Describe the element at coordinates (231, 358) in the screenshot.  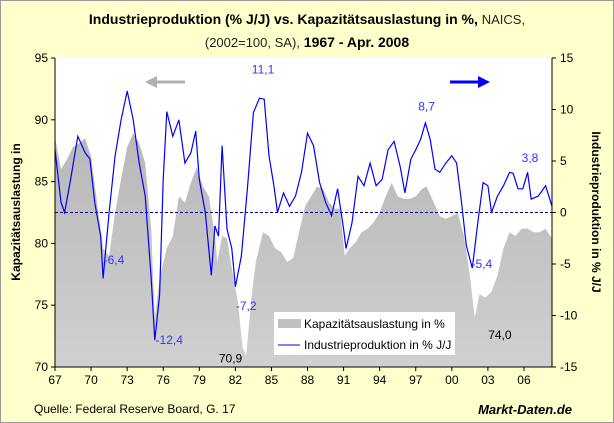
I see `annotation-label: 70,9` at that location.